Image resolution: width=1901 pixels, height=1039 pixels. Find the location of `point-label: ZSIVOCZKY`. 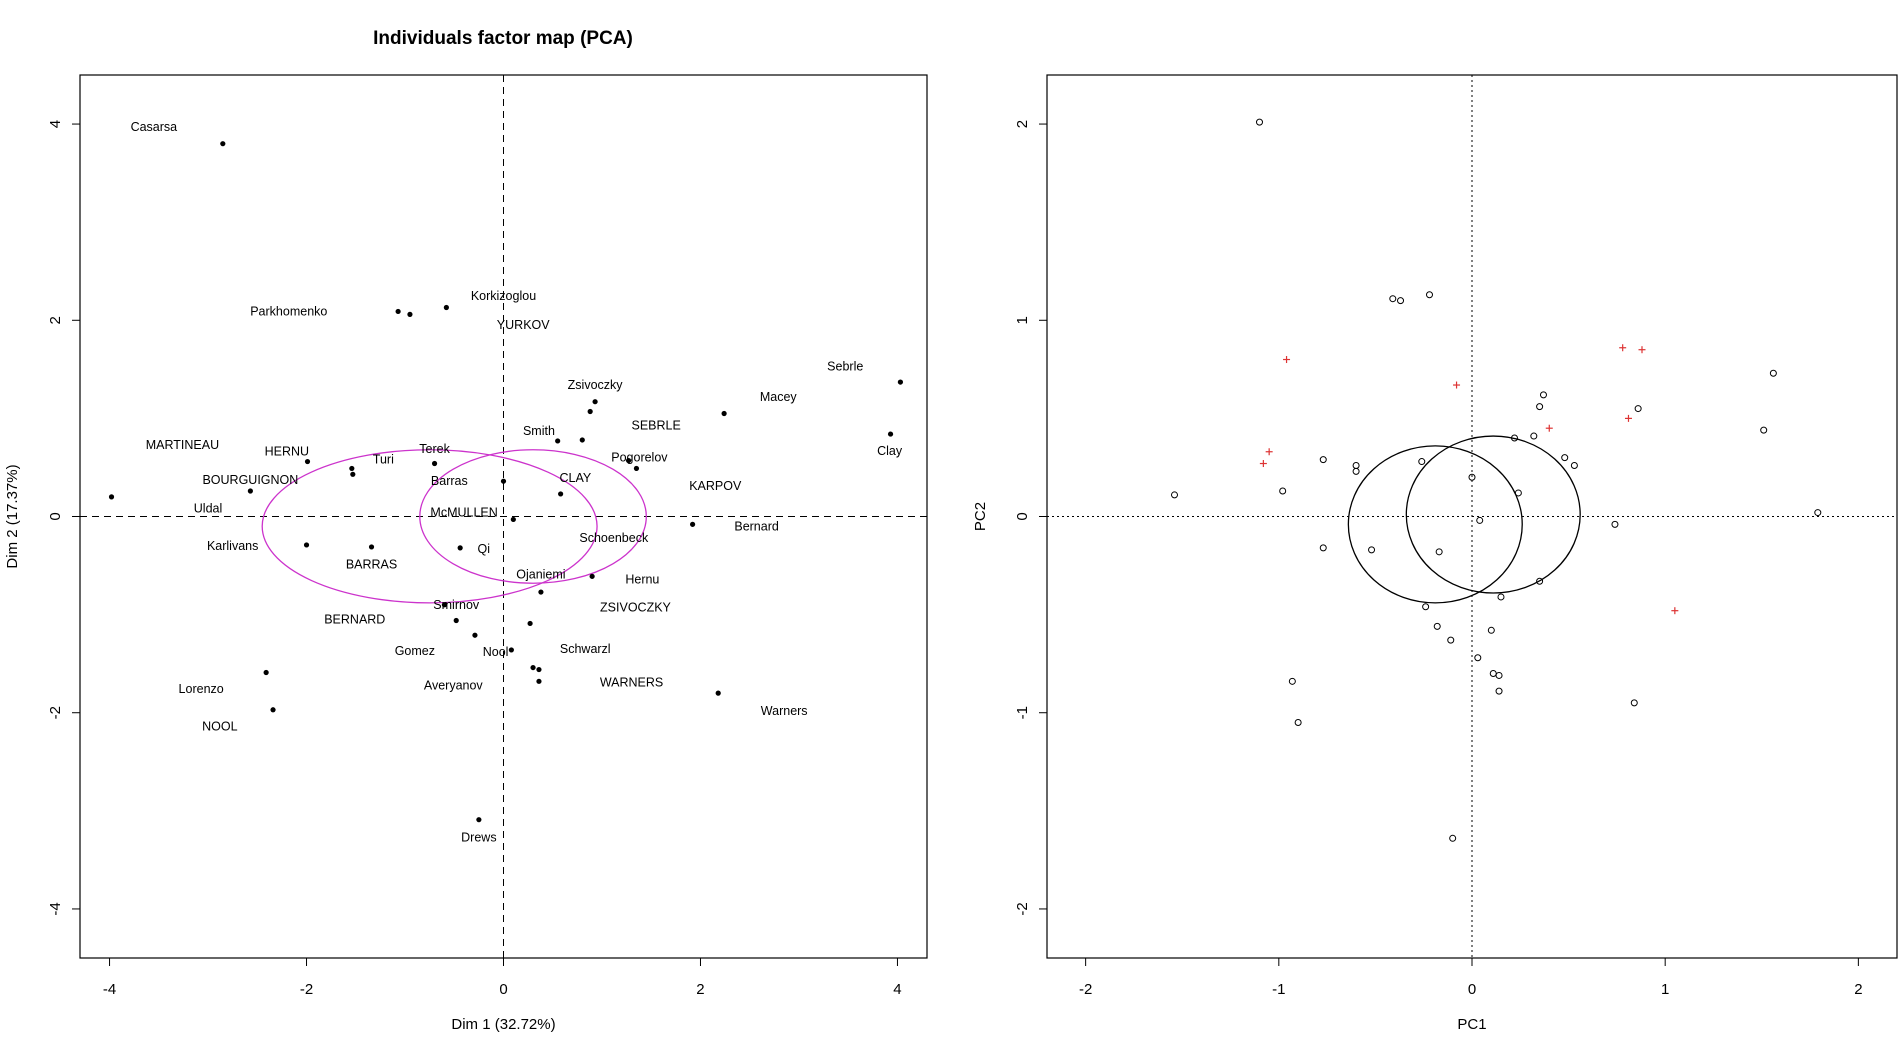

point-label: ZSIVOCZKY is located at coordinates (636, 608).